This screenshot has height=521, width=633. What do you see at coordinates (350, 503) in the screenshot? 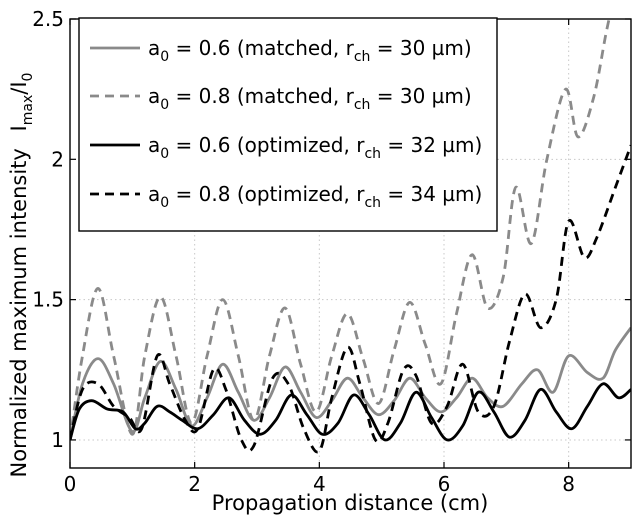
I see `x-axis-label: Propagation distance (cm)` at bounding box center [350, 503].